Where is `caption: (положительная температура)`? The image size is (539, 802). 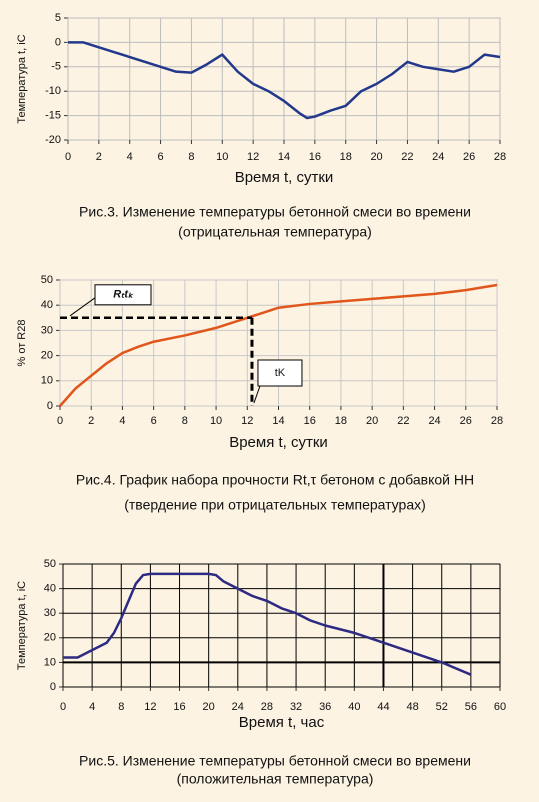 caption: (положительная температура) is located at coordinates (275, 779).